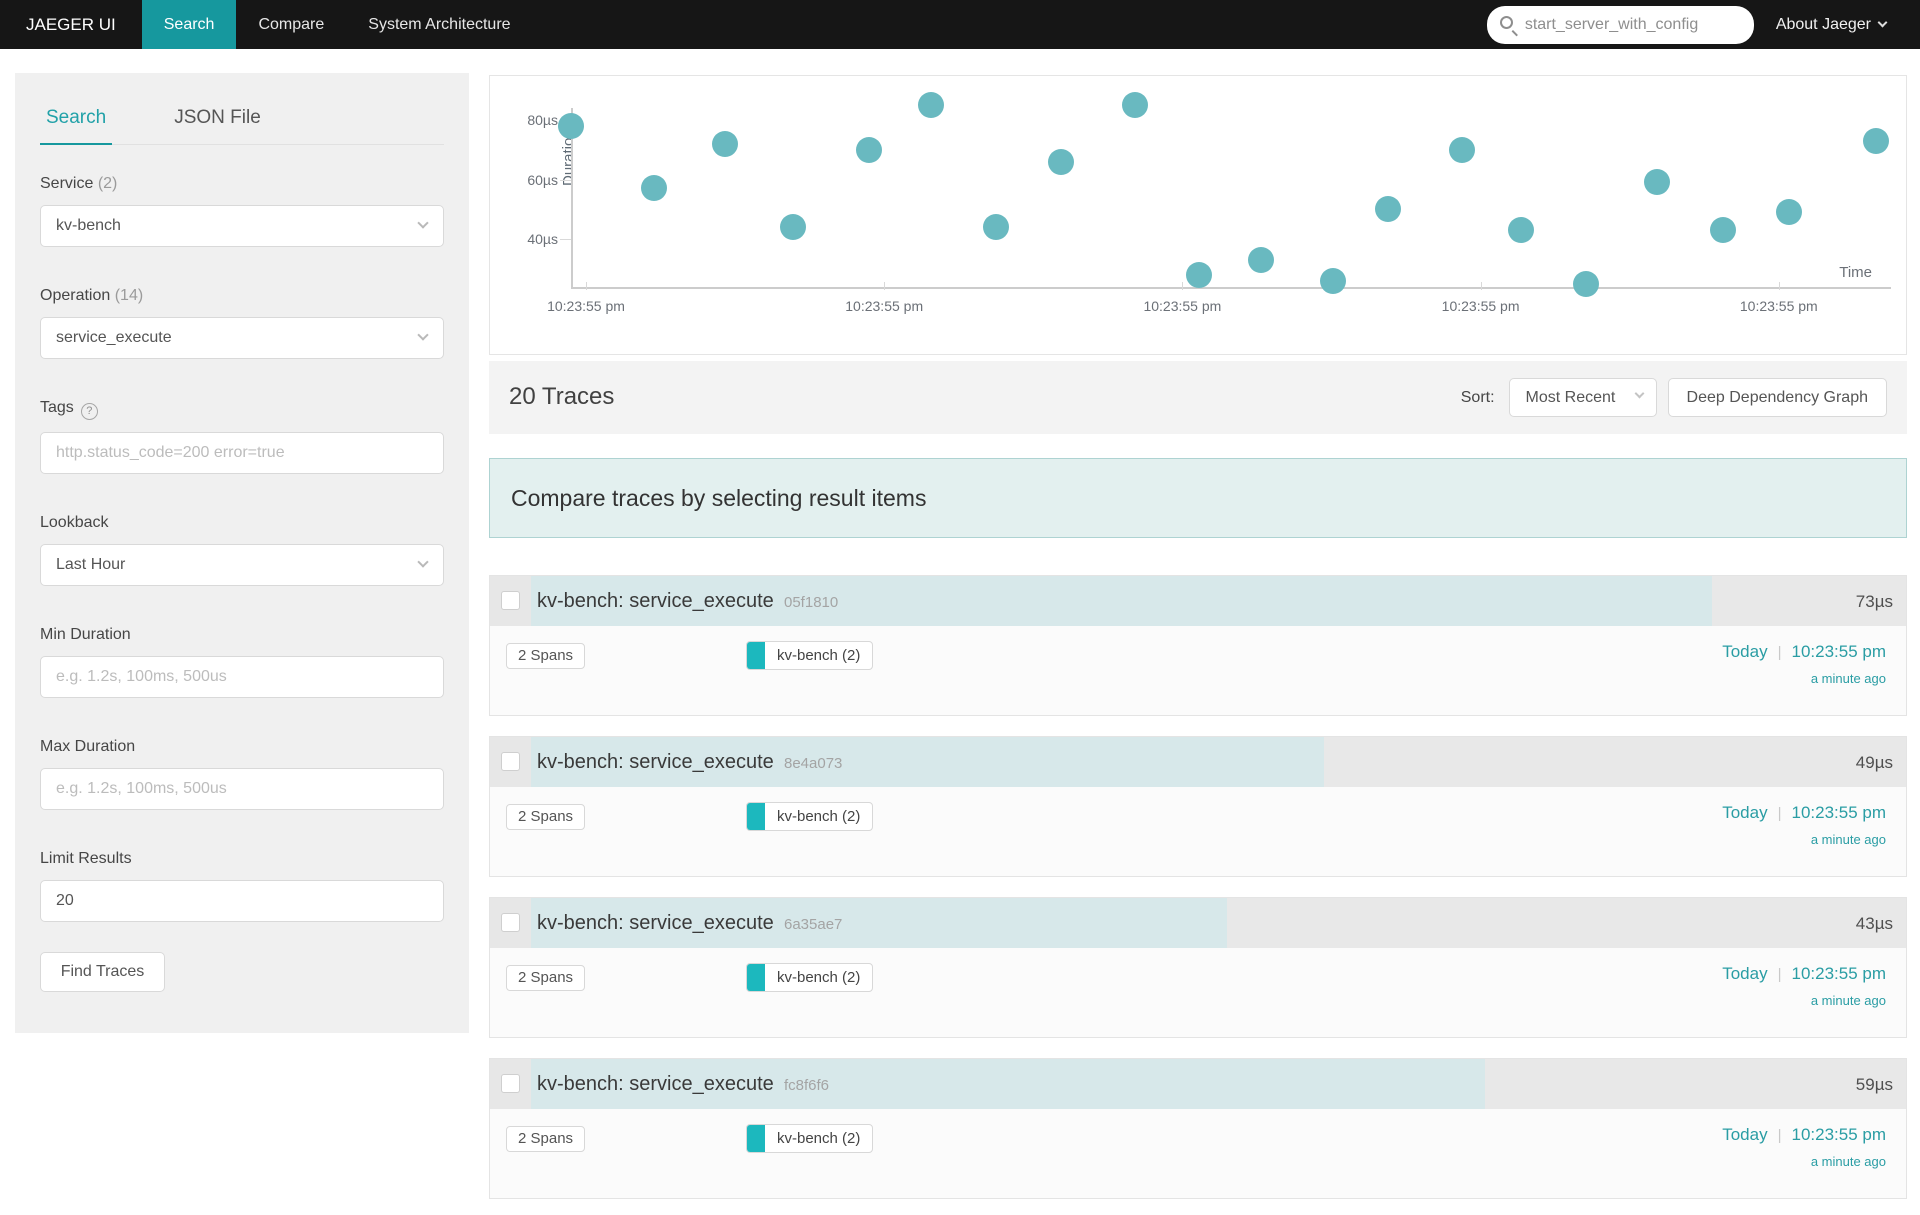  What do you see at coordinates (1874, 762) in the screenshot?
I see `trace-duration: 49µs` at bounding box center [1874, 762].